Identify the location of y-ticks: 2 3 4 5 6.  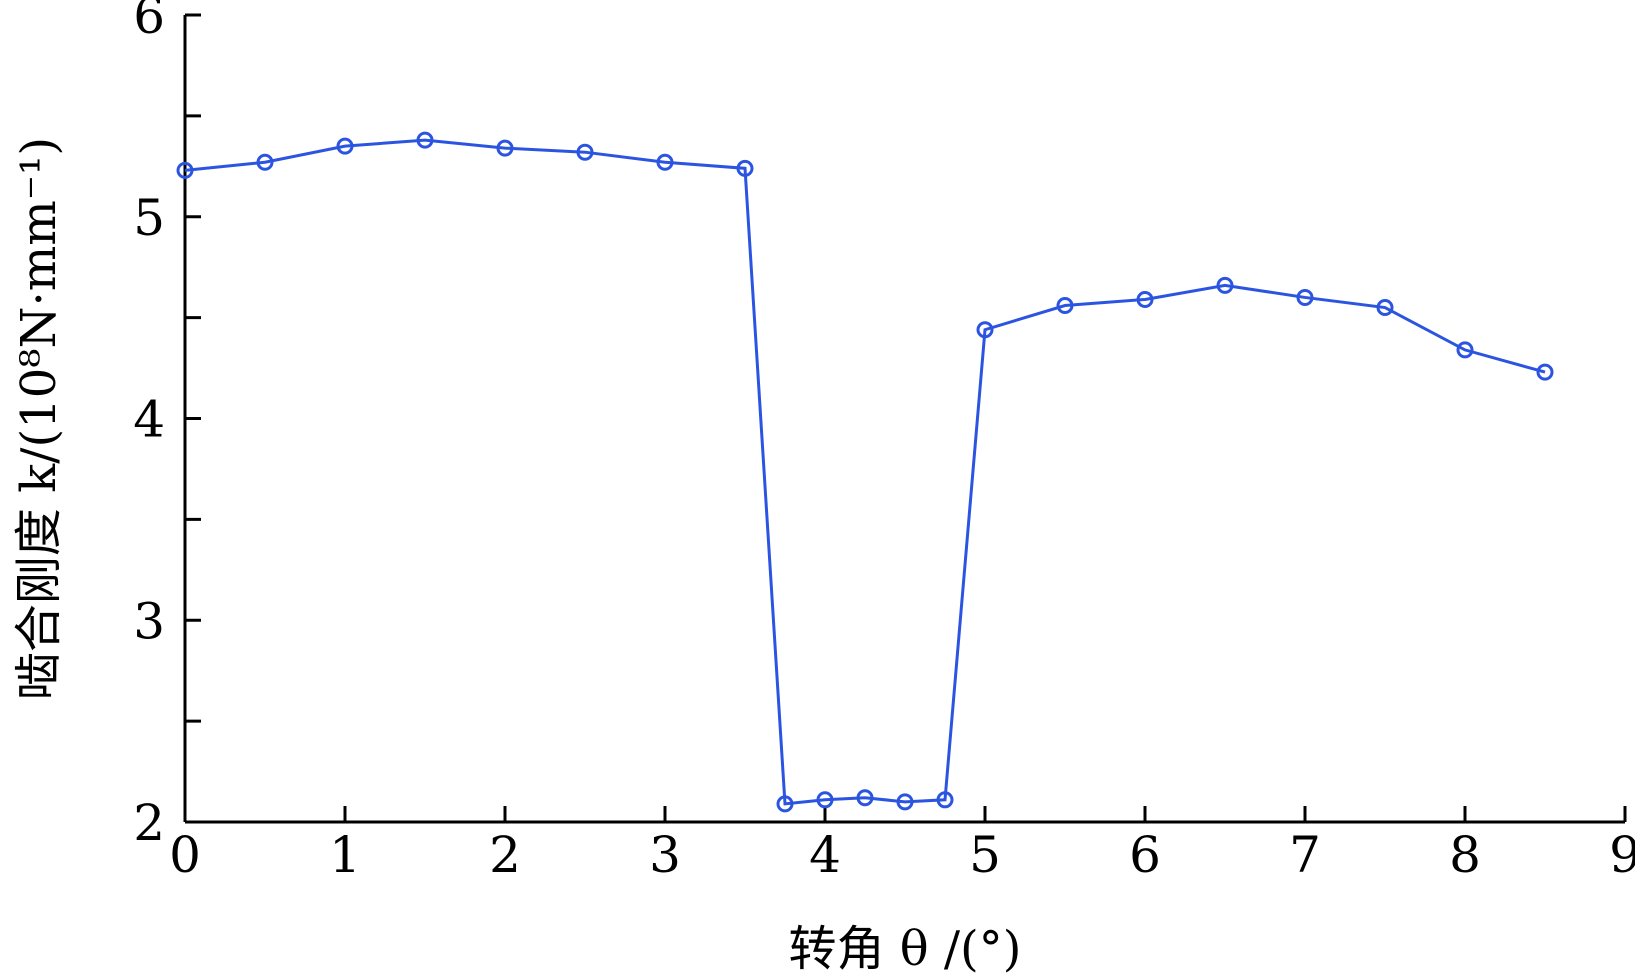
(167, 426).